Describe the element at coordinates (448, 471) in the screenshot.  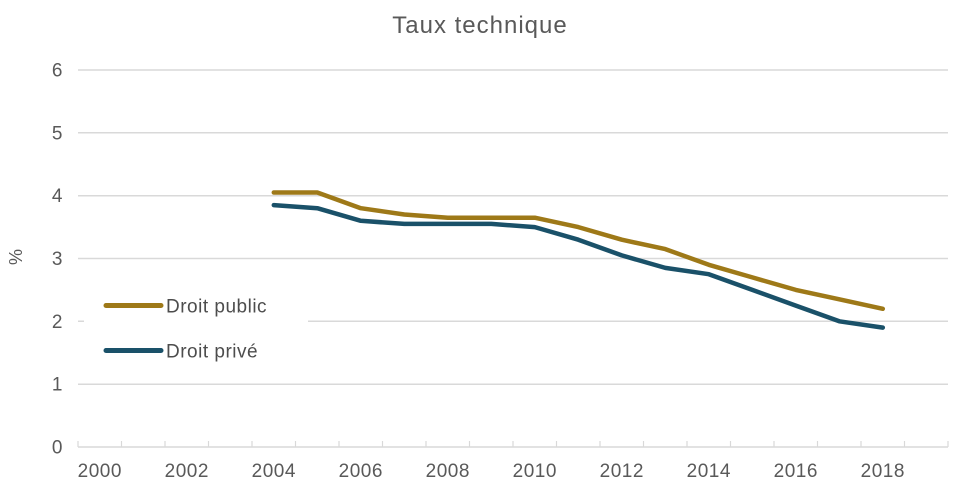
I see `x-tick-label-2008: 2008` at that location.